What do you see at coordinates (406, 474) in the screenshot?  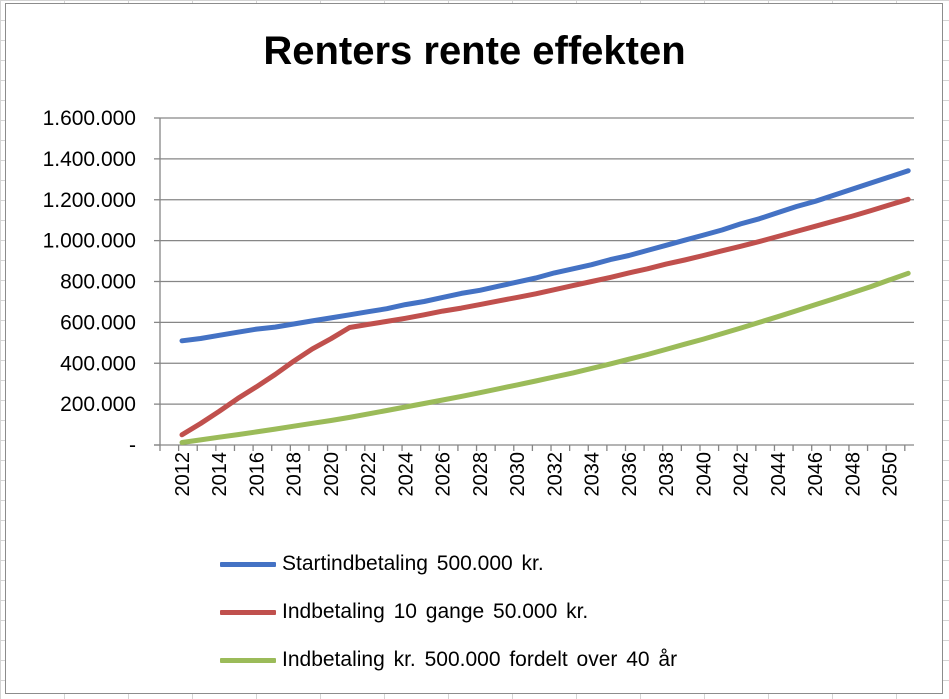 I see `x-tick-label: 2024` at bounding box center [406, 474].